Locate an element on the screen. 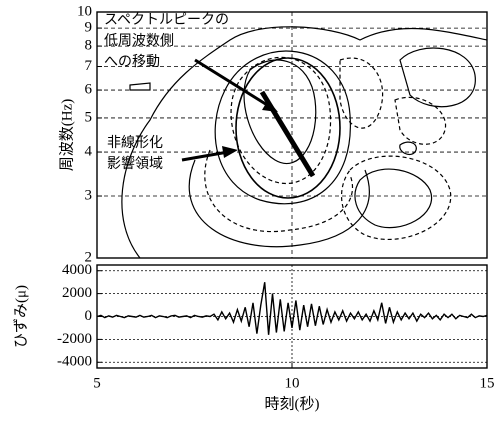  y-tick-label: 2000 is located at coordinates (77, 293).